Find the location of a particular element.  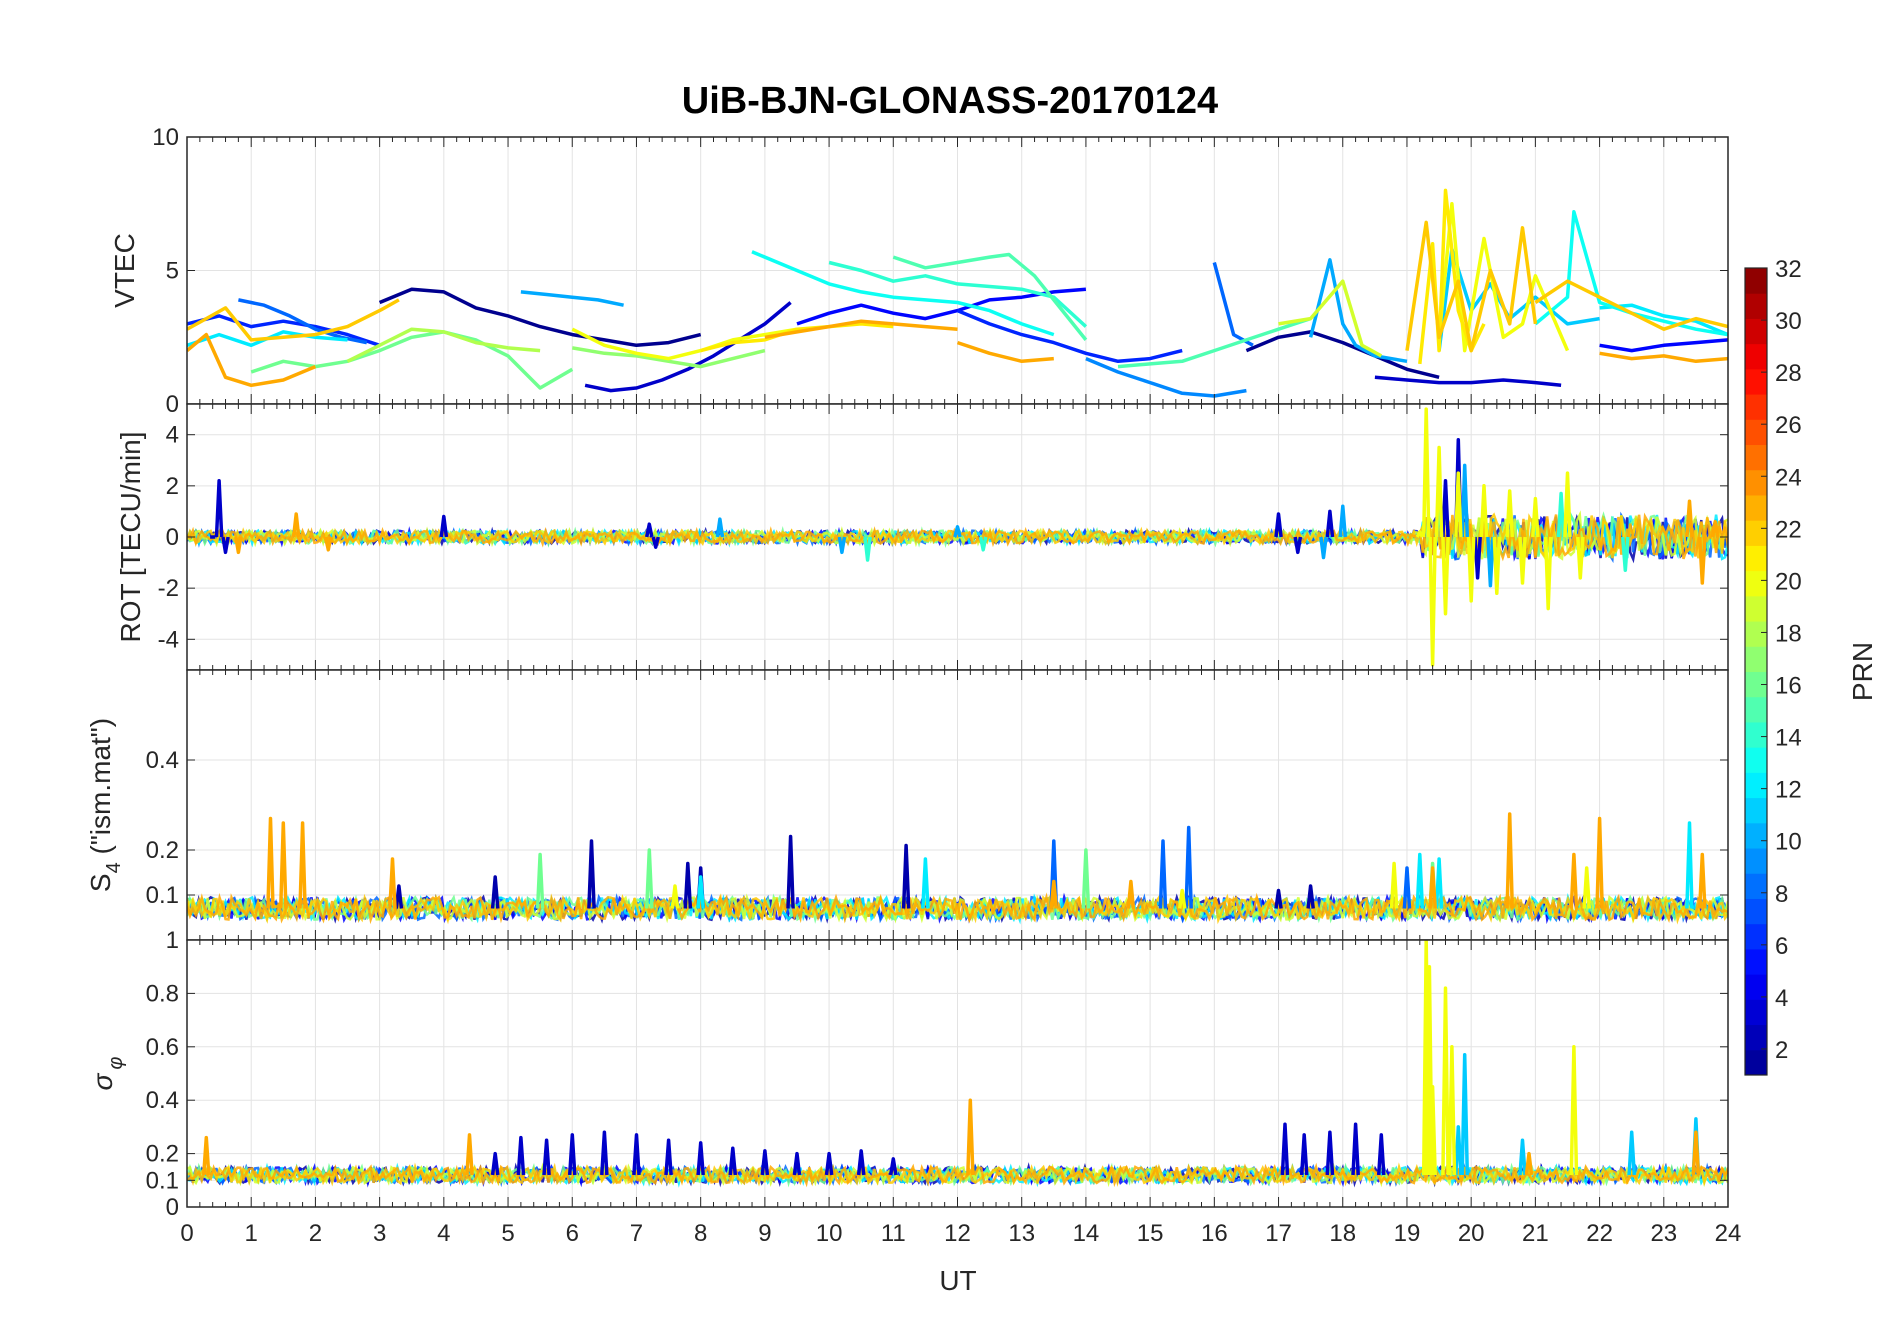

x-tick-label: 3 is located at coordinates (379, 1233).